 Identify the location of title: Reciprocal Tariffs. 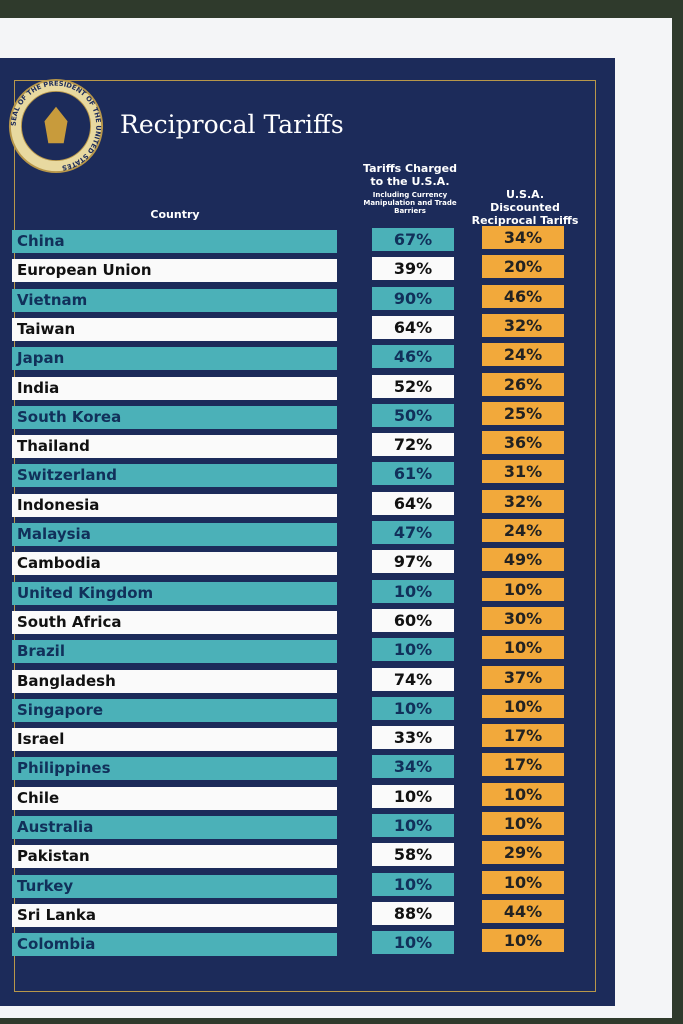
(232, 124).